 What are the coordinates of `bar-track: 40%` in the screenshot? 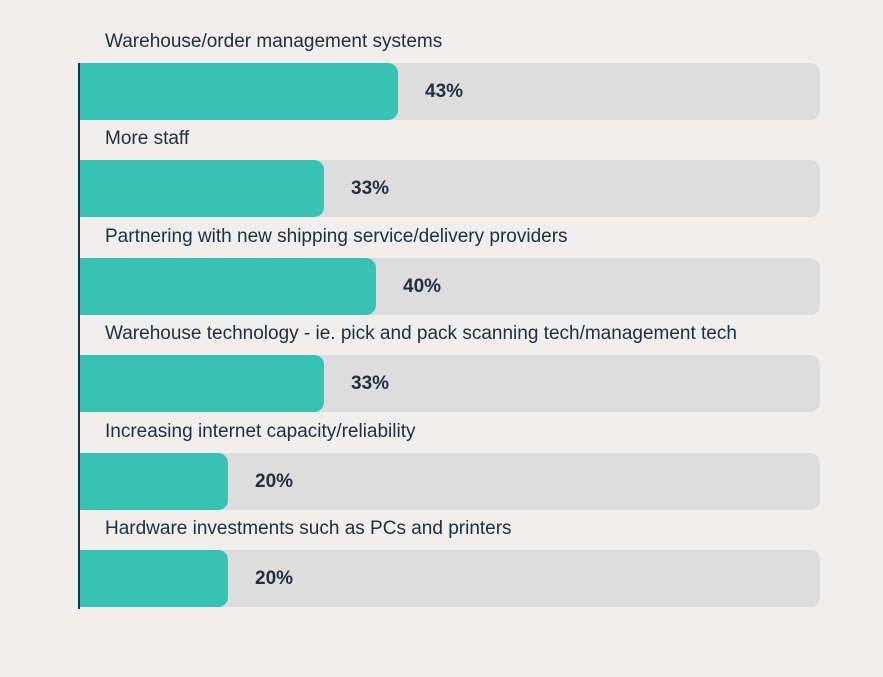 It's located at (450, 286).